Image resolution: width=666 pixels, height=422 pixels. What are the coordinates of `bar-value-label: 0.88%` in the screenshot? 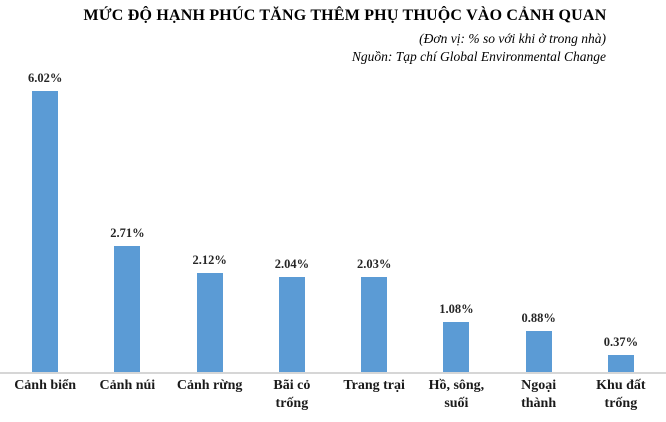 It's located at (538, 318).